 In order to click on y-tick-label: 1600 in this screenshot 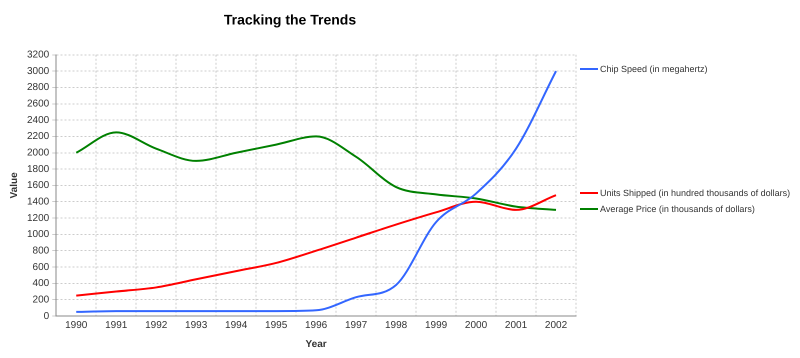, I will do `click(38, 186)`.